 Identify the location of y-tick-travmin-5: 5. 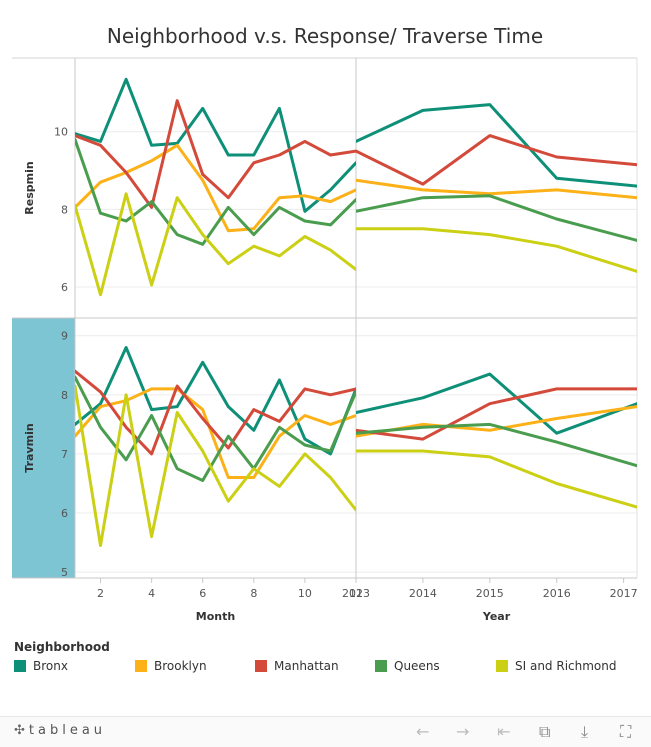
(64, 572).